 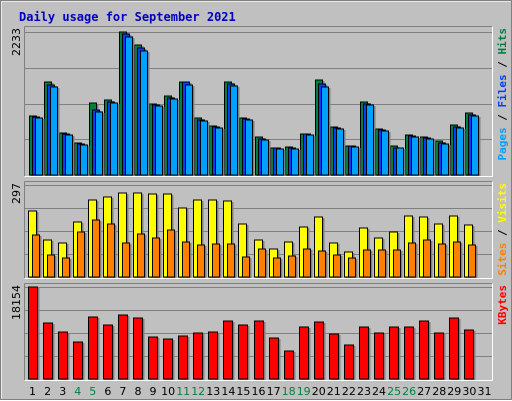 What do you see at coordinates (183, 391) in the screenshot?
I see `x-tick-label-day-11: 11` at bounding box center [183, 391].